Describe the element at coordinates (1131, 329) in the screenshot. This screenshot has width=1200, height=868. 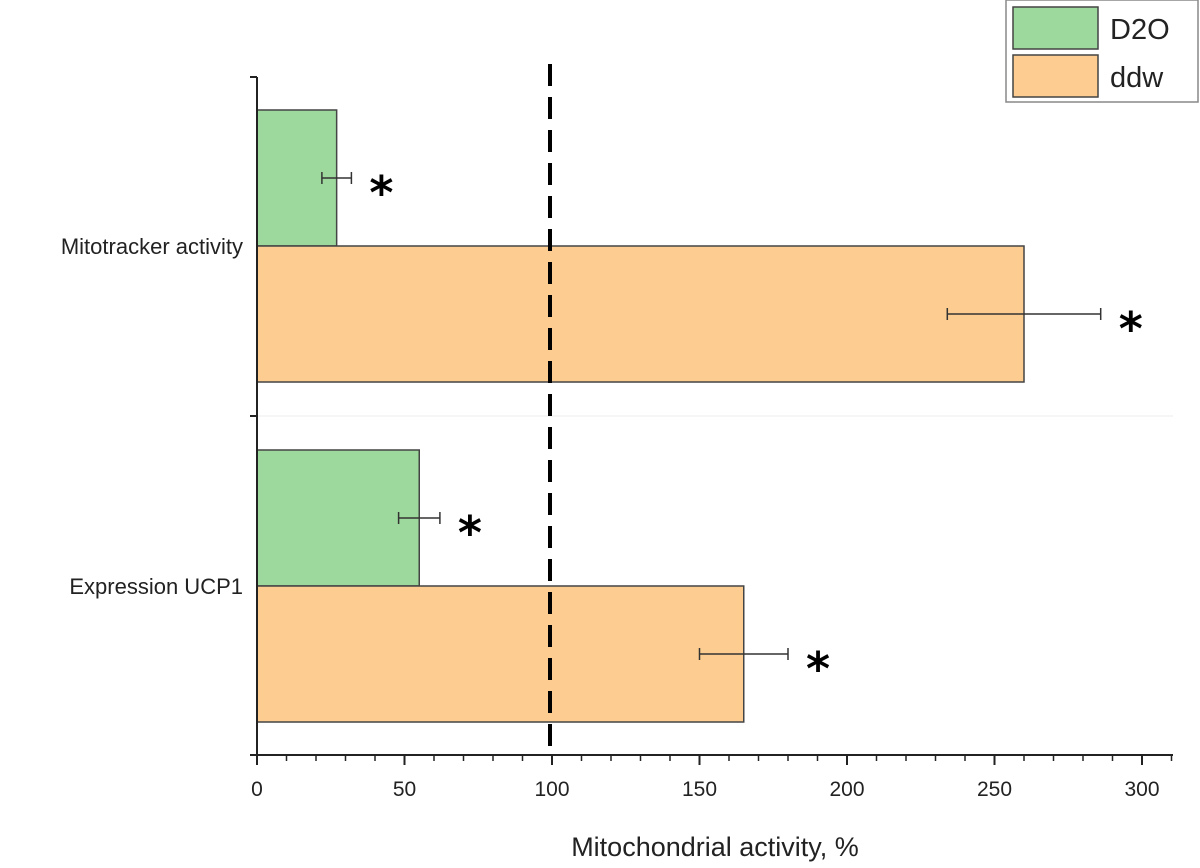
I see `significance-mark-ddw-1: *` at that location.